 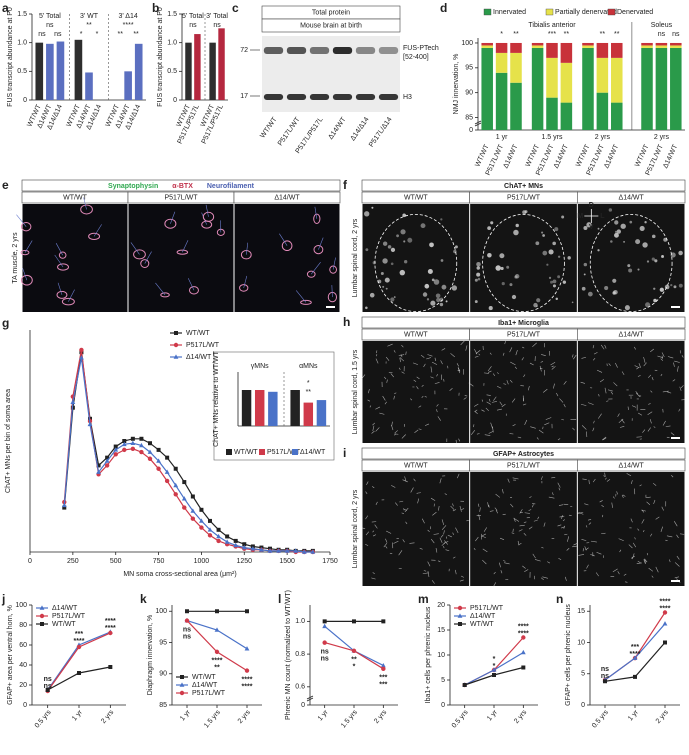 What do you see at coordinates (467, 43) in the screenshot?
I see `y-tick-label: 100` at bounding box center [467, 43].